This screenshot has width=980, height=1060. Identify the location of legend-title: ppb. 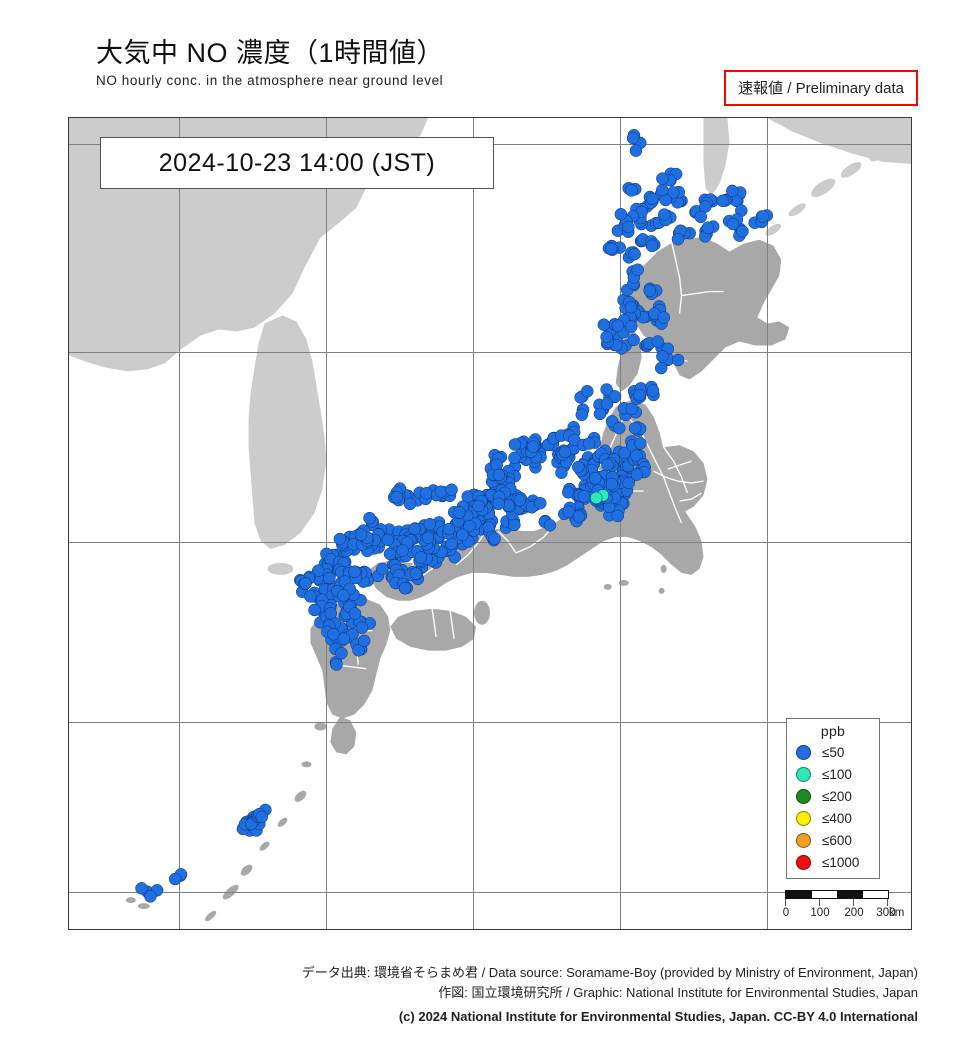
(833, 731).